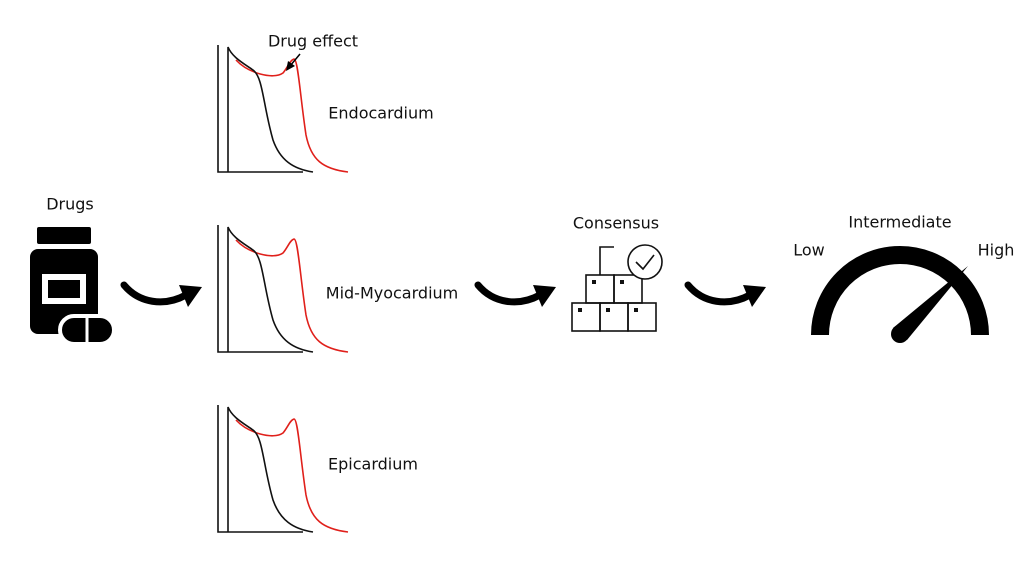 This screenshot has width=1024, height=577. Describe the element at coordinates (899, 222) in the screenshot. I see `gauge-intermediate: Intermediate` at that location.